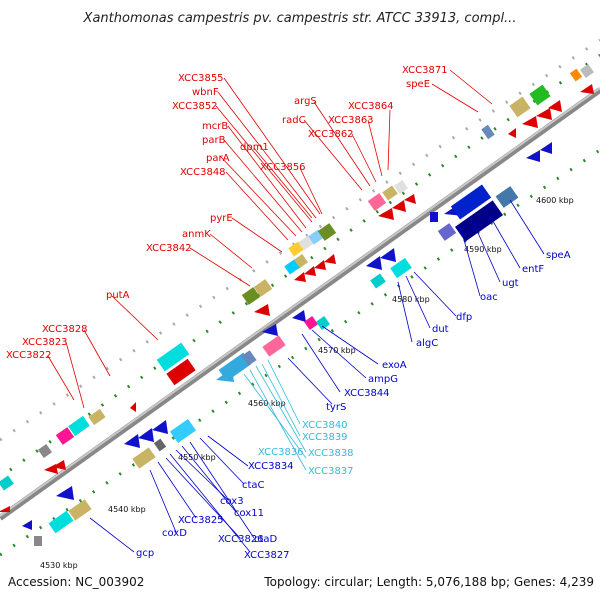  Describe the element at coordinates (205, 92) in the screenshot. I see `gene-label: wbnF` at that location.